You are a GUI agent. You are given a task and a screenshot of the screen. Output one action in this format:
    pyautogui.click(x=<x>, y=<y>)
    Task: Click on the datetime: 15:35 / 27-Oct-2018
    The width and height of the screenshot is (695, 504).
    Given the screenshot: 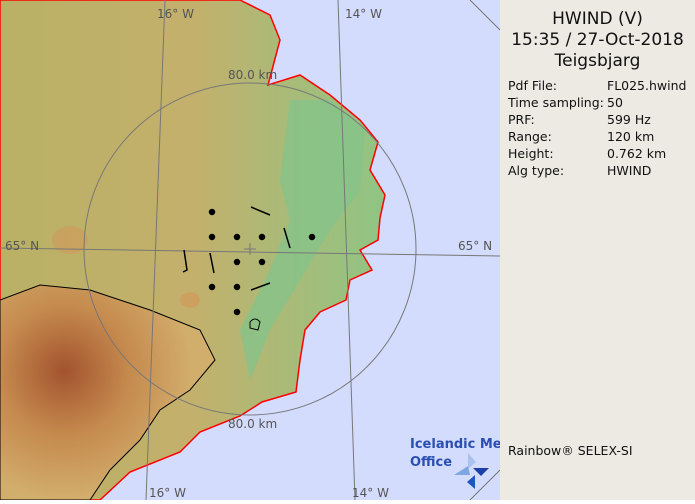 What is the action you would take?
    pyautogui.click(x=597, y=40)
    